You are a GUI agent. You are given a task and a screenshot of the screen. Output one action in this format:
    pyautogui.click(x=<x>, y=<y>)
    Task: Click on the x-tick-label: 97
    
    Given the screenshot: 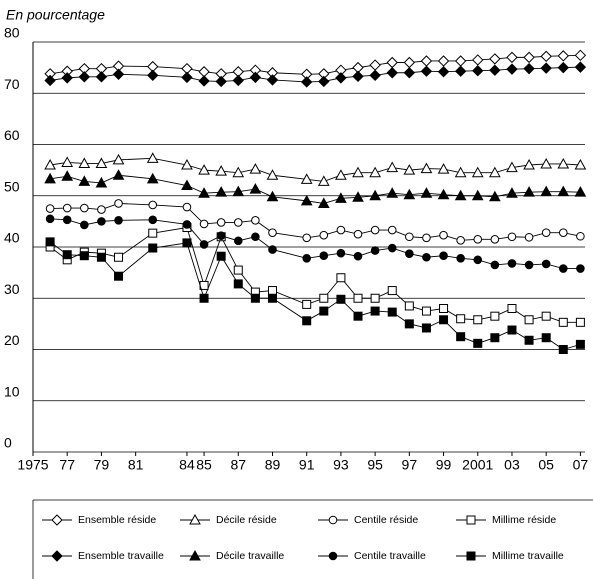 What is the action you would take?
    pyautogui.click(x=410, y=465)
    